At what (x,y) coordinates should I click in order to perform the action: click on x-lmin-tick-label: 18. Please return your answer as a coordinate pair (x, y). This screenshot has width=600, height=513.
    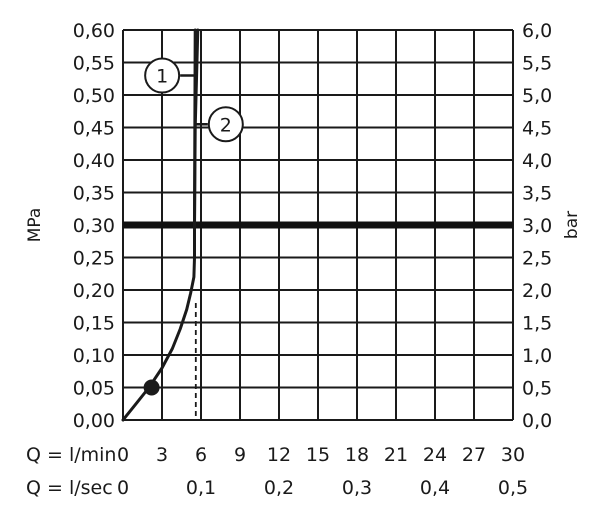
    Looking at the image, I should click on (357, 455).